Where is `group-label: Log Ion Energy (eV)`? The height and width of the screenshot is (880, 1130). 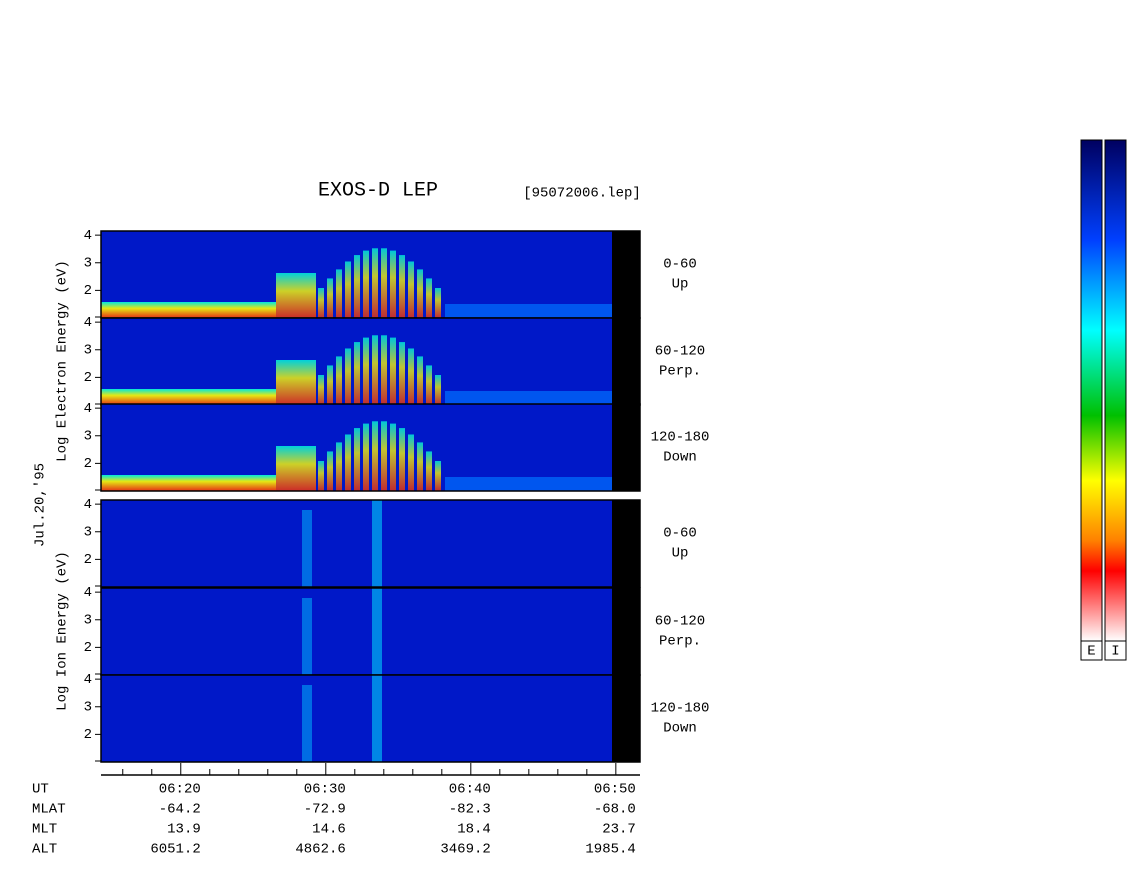
group-label: Log Ion Energy (eV) is located at coordinates (63, 631).